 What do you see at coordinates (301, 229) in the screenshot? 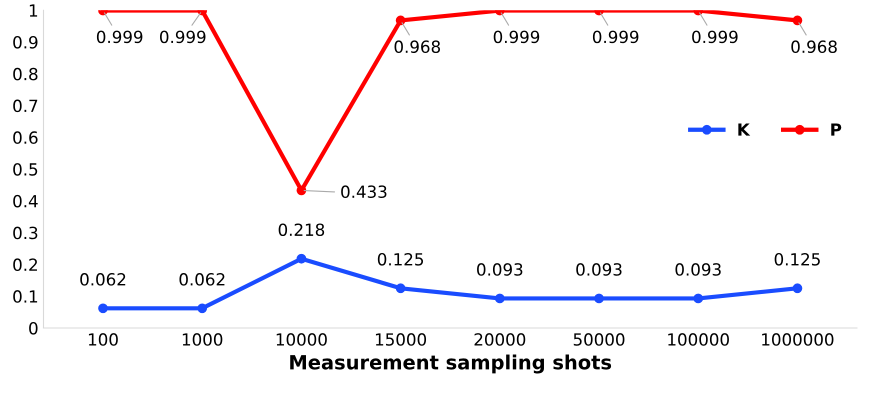
I see `data-label: 0.218` at bounding box center [301, 229].